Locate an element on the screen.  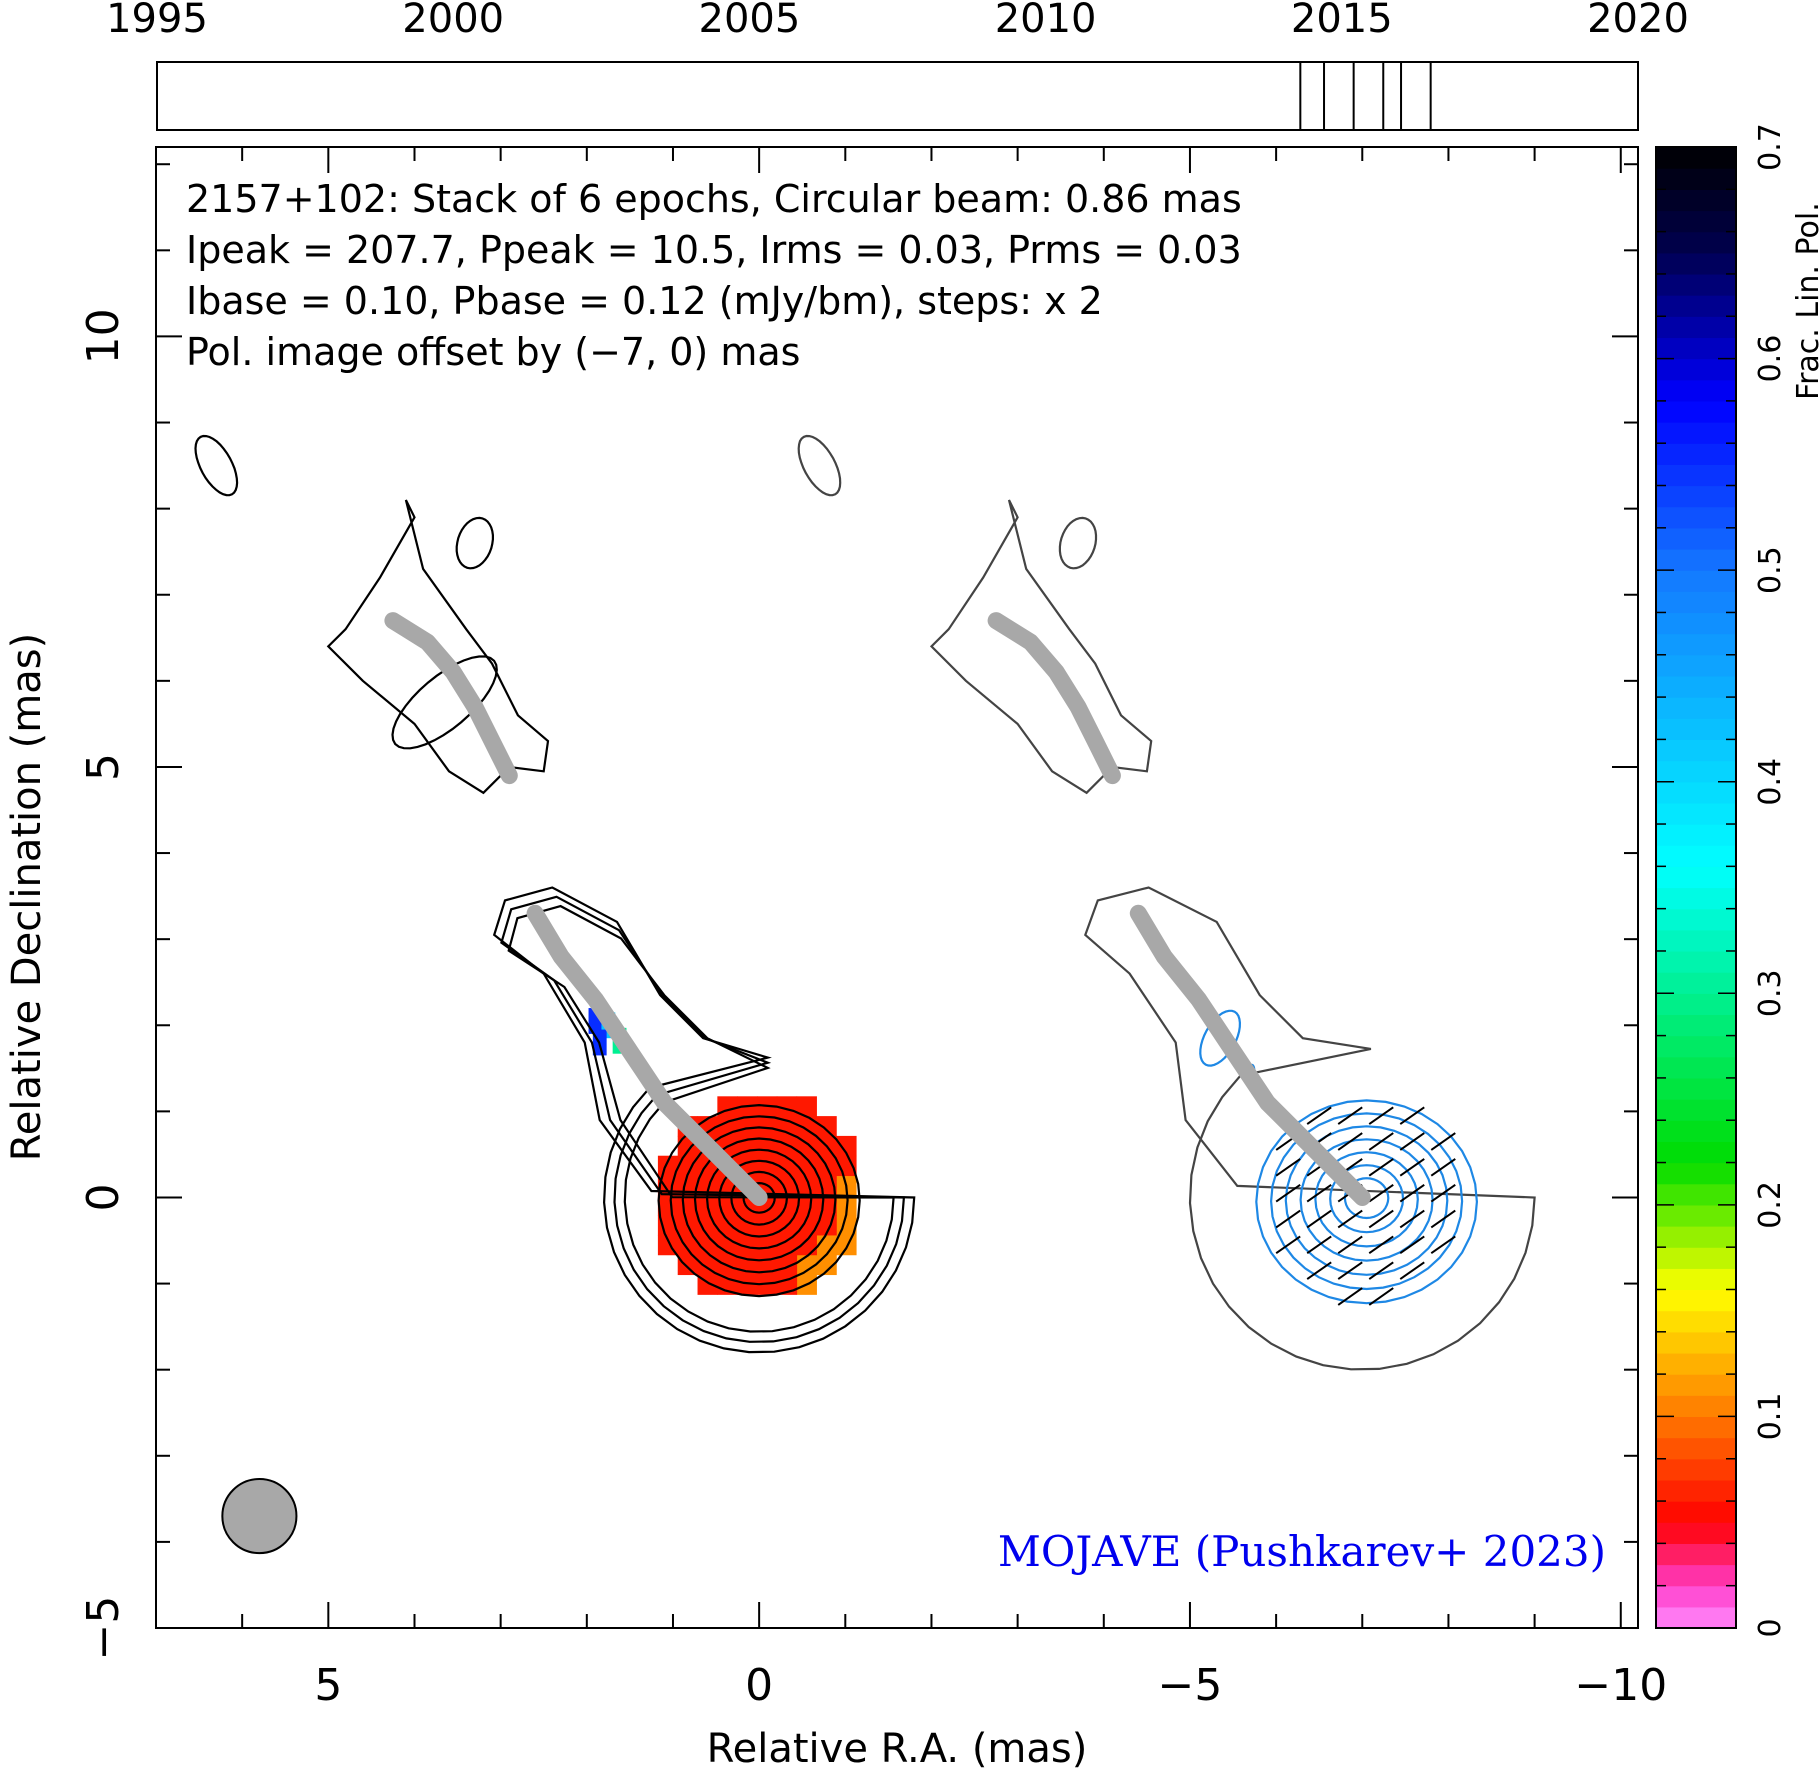
stokes-i-contour-outer is located at coordinates (438, 647).